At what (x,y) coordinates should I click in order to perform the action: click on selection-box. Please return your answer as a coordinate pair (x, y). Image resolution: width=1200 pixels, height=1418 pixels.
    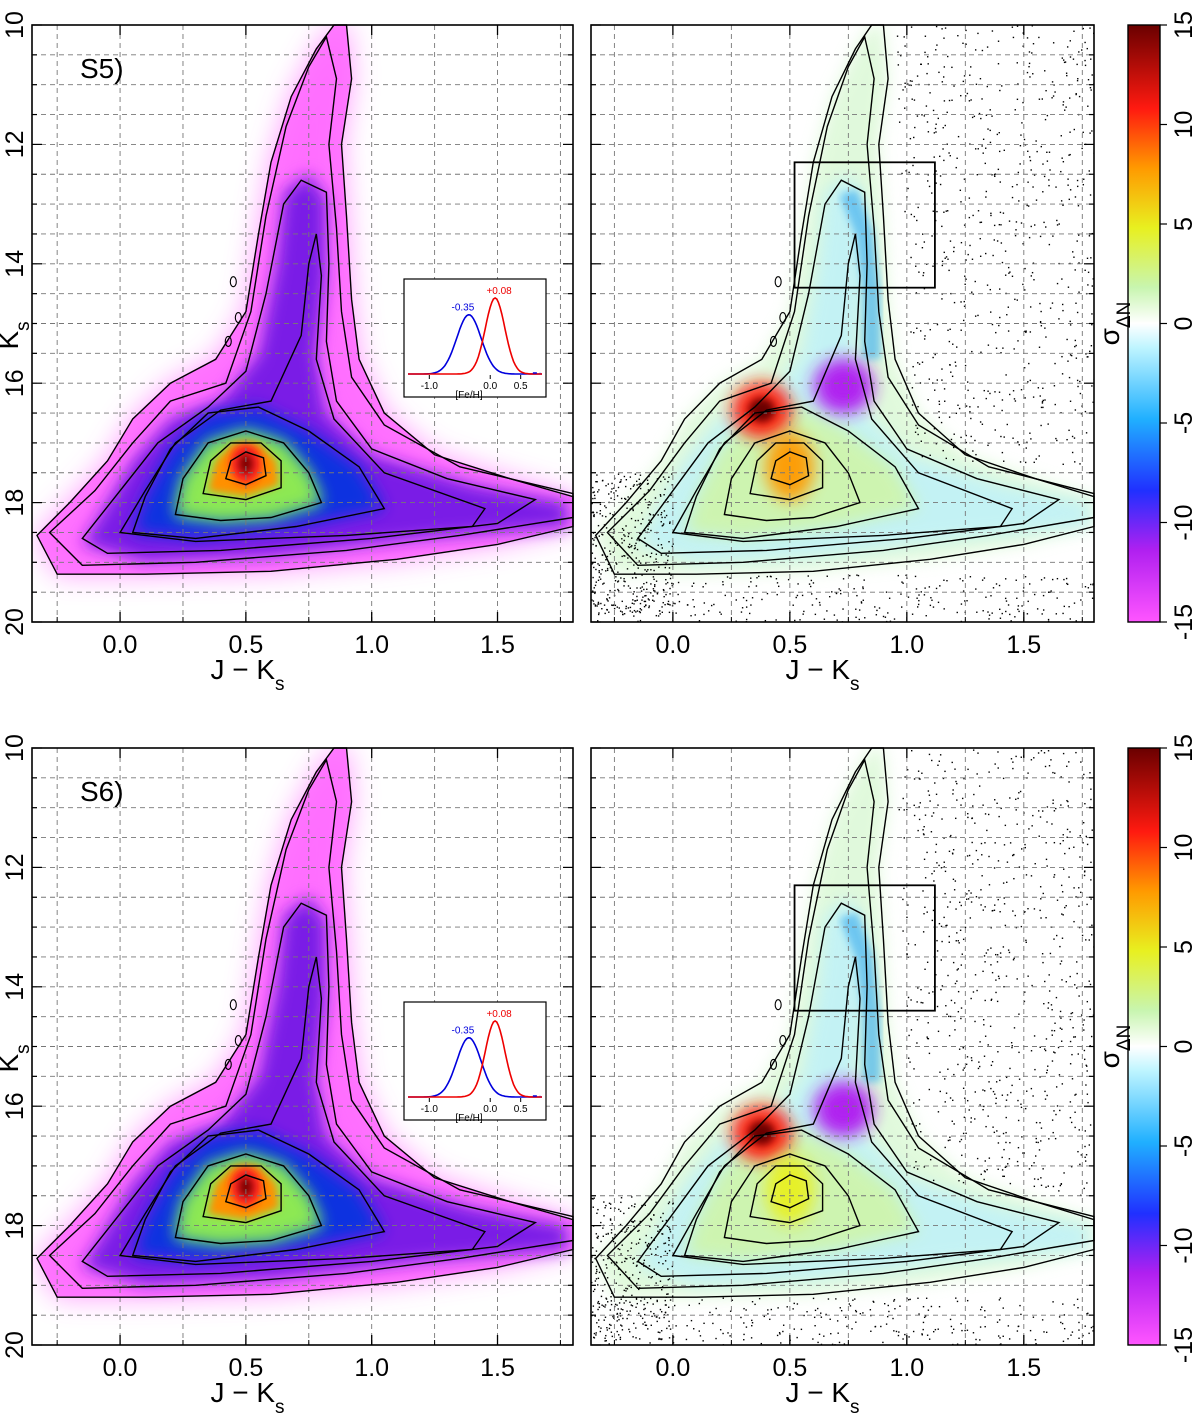
    Looking at the image, I should click on (864, 948).